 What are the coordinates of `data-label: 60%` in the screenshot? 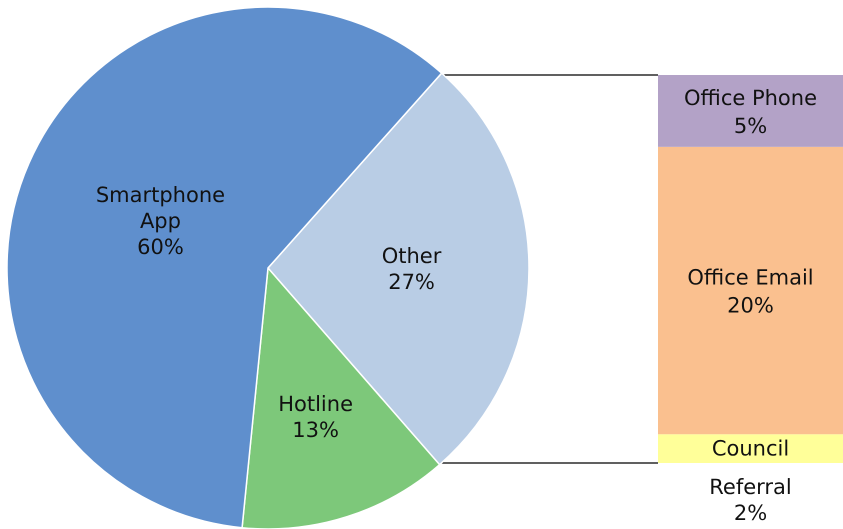 It's located at (160, 246).